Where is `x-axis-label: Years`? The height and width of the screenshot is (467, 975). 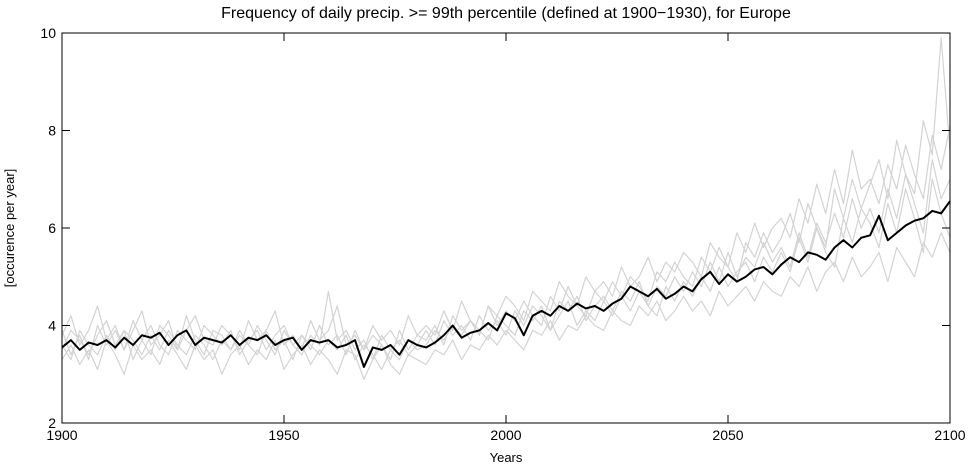
x-axis-label: Years is located at coordinates (506, 457).